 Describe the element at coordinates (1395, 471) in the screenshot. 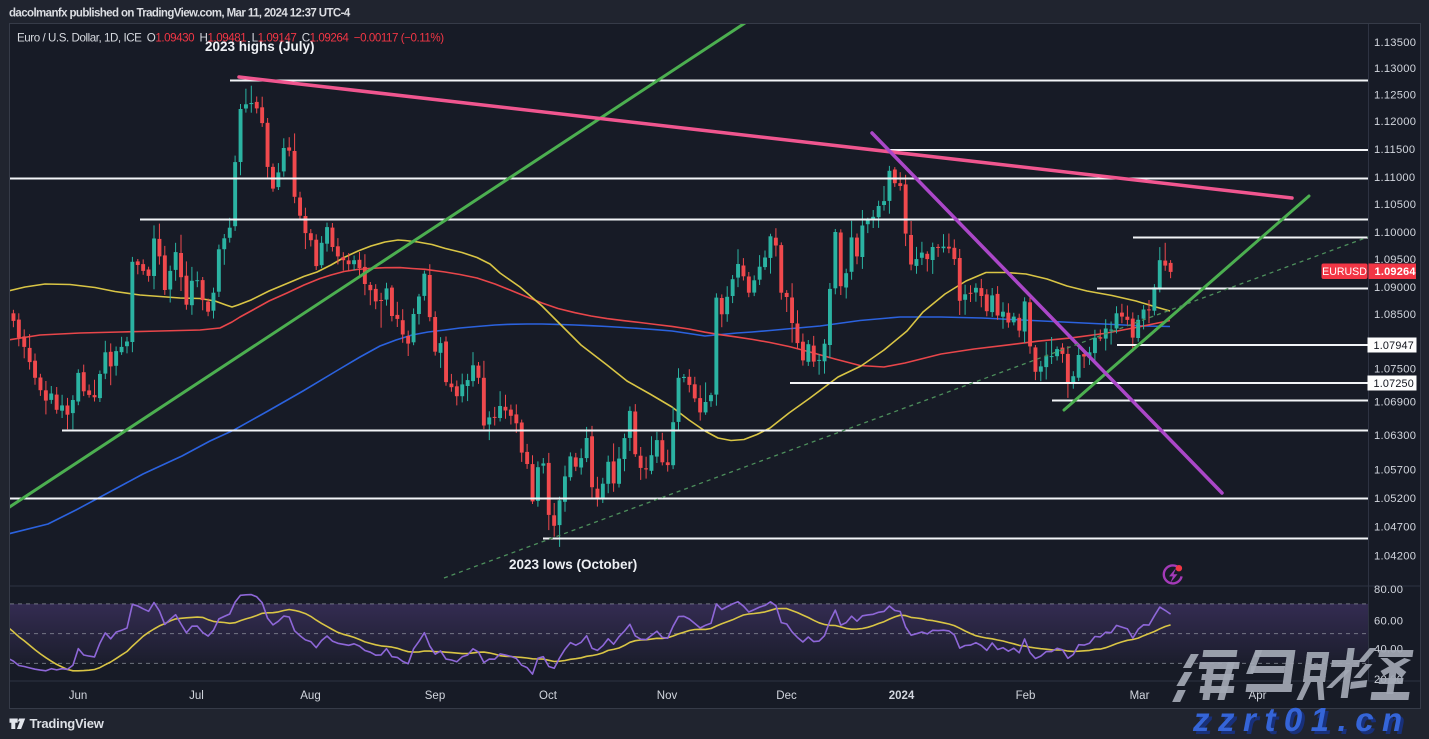

I see `svg-text: 1.05700` at that location.